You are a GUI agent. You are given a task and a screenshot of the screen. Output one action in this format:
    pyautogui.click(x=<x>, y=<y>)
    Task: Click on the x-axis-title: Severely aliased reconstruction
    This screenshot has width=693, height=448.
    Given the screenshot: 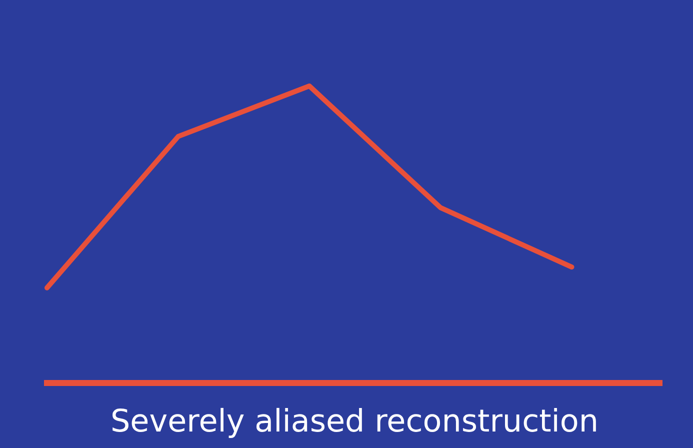 What is the action you would take?
    pyautogui.click(x=354, y=421)
    